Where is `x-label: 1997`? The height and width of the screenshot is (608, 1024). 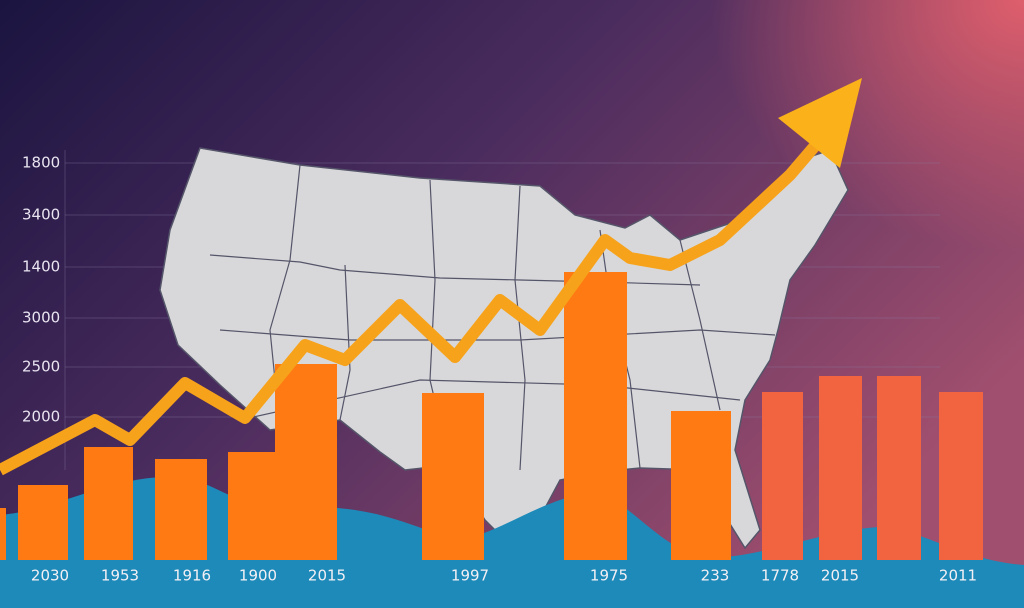
x-label: 1997 is located at coordinates (470, 576).